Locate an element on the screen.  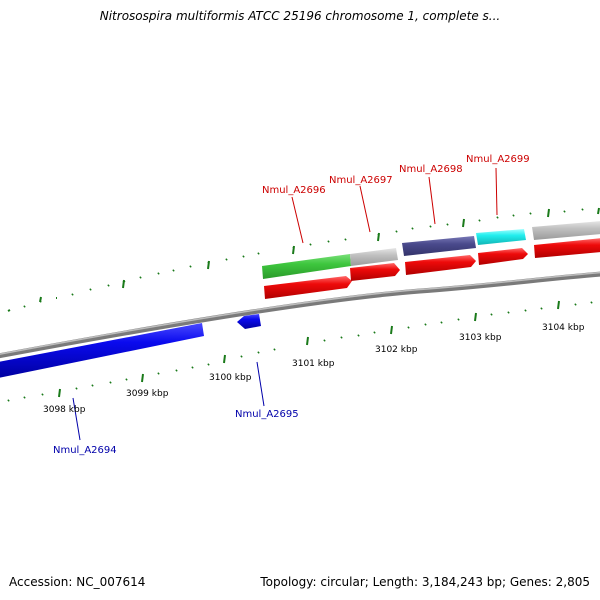
cds-arrow-nmul-a2699 is located at coordinates (503, 256).